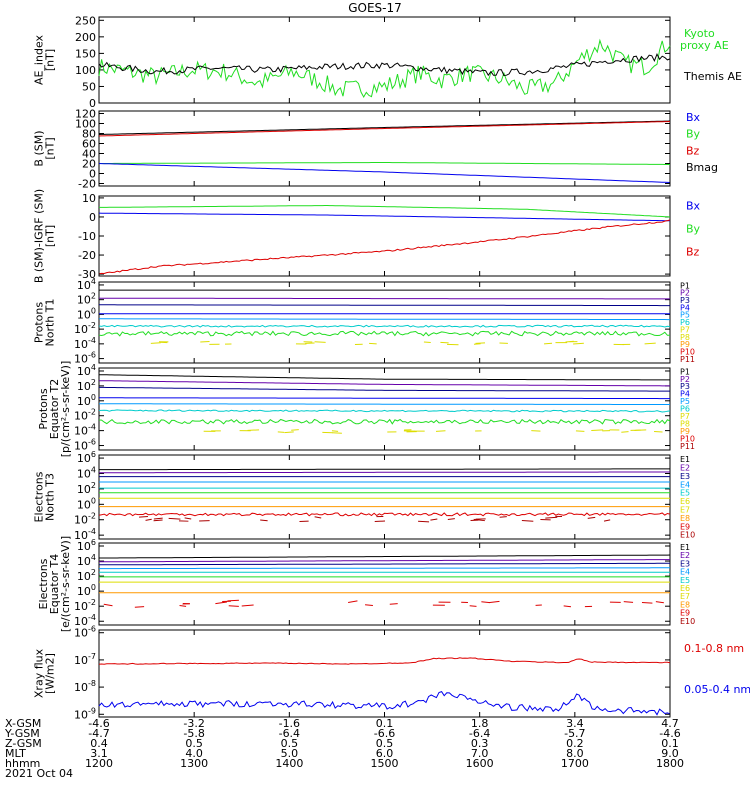 This screenshot has height=804, width=750. What do you see at coordinates (384, 568) in the screenshot?
I see `series-ee-E4` at bounding box center [384, 568].